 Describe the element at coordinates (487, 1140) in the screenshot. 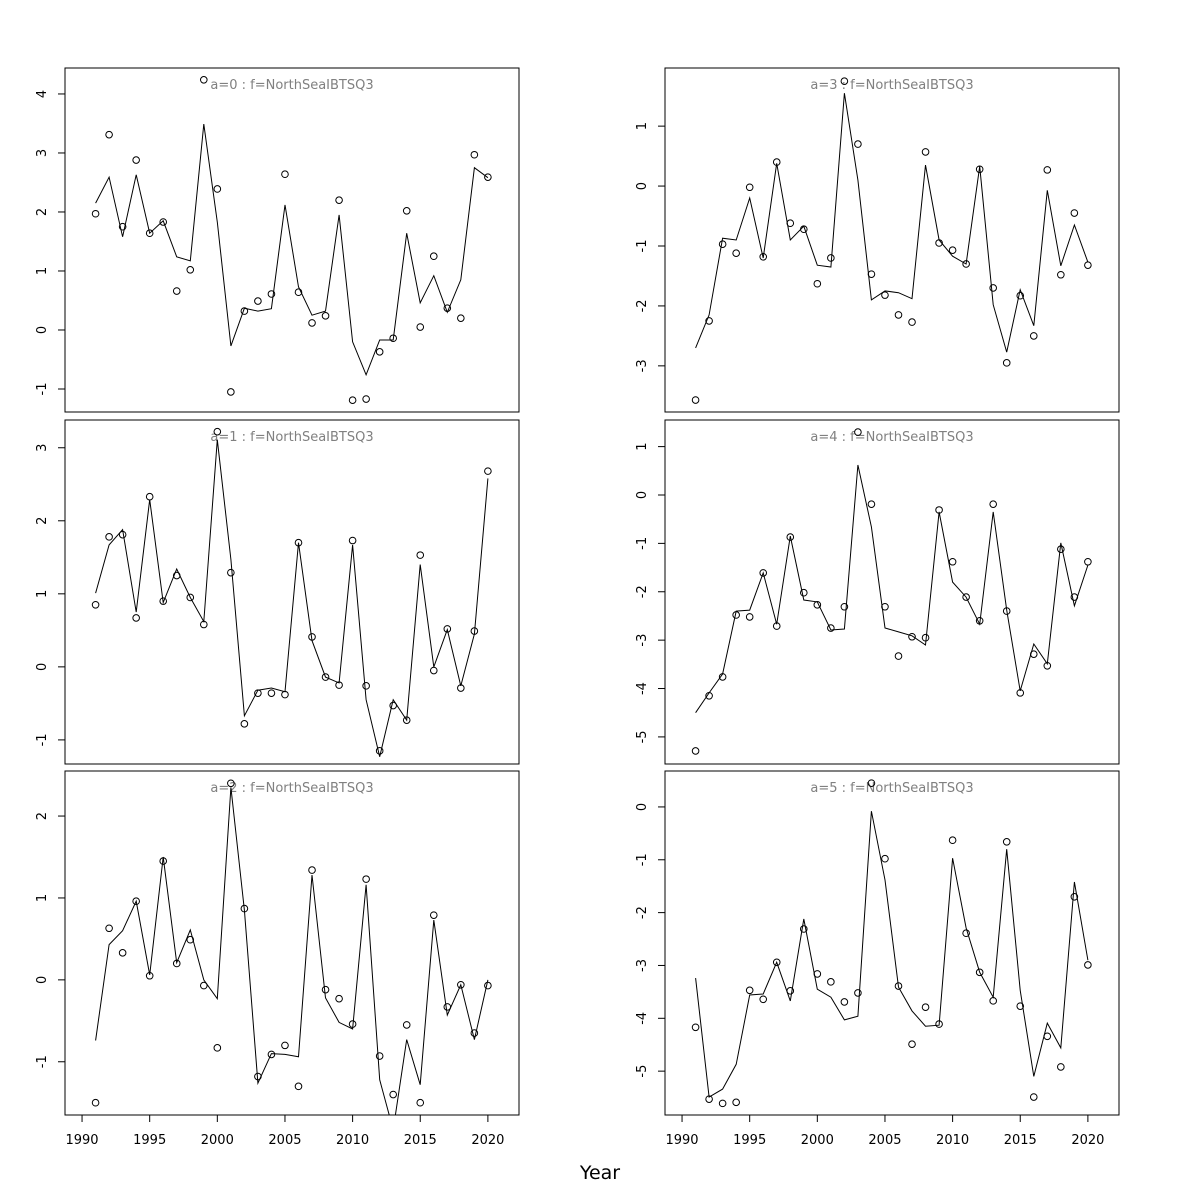

I see `x-tick-label: 2020` at that location.